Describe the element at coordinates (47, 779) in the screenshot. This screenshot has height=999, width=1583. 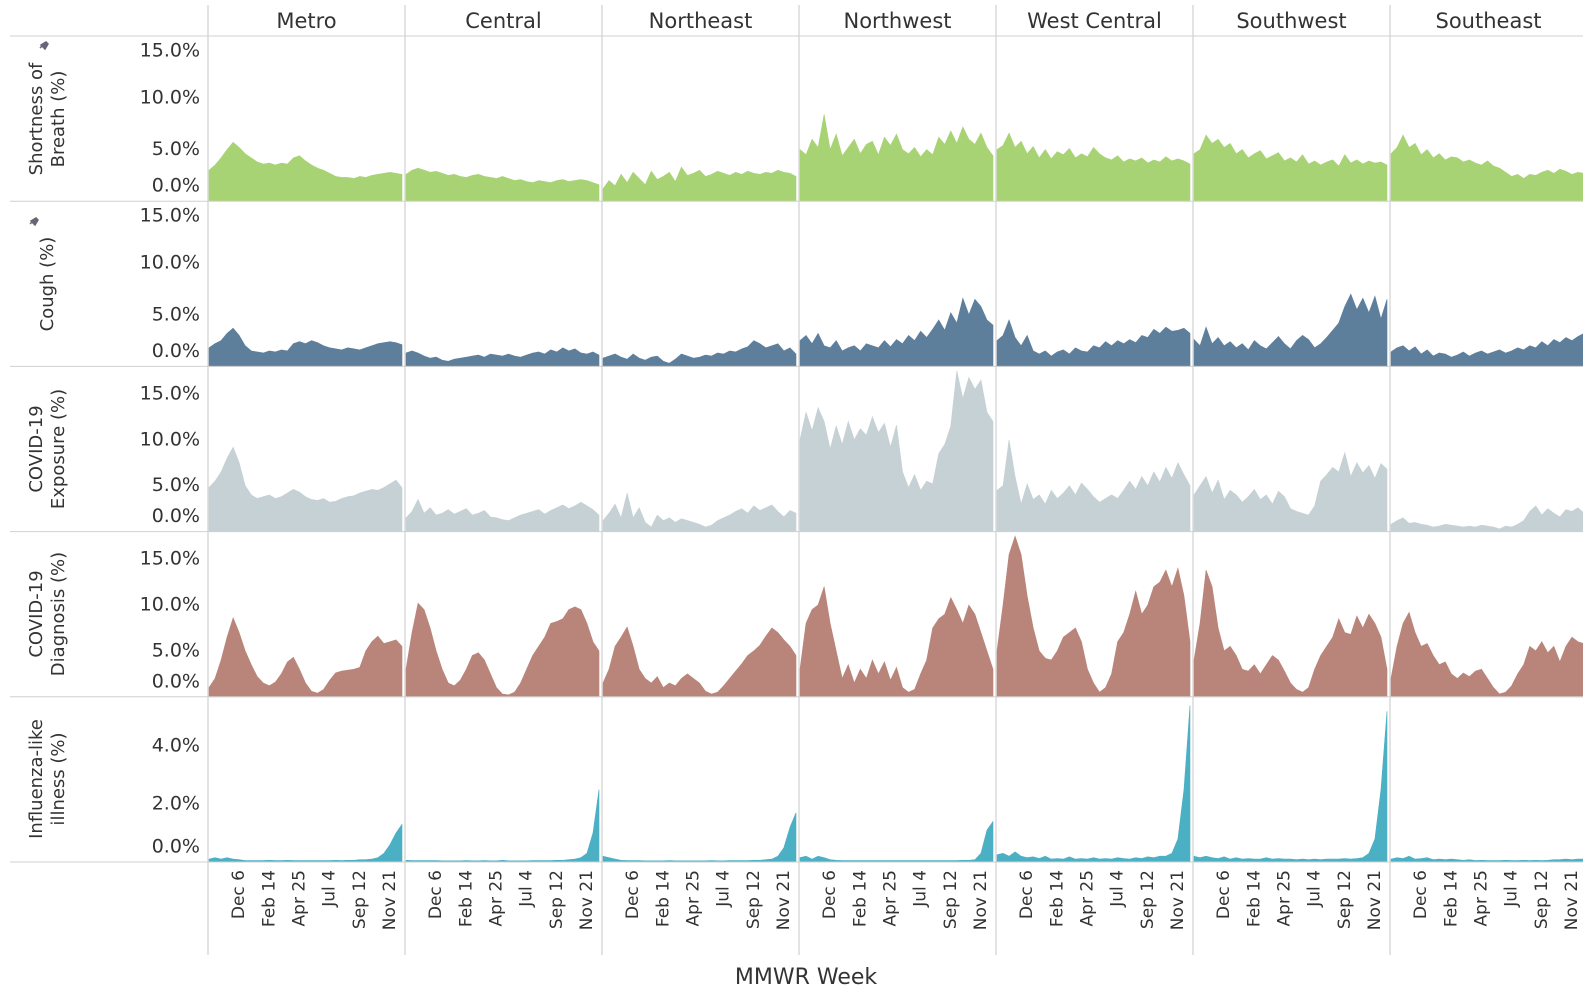
I see `row-label: Influenza-like illness (%)` at that location.